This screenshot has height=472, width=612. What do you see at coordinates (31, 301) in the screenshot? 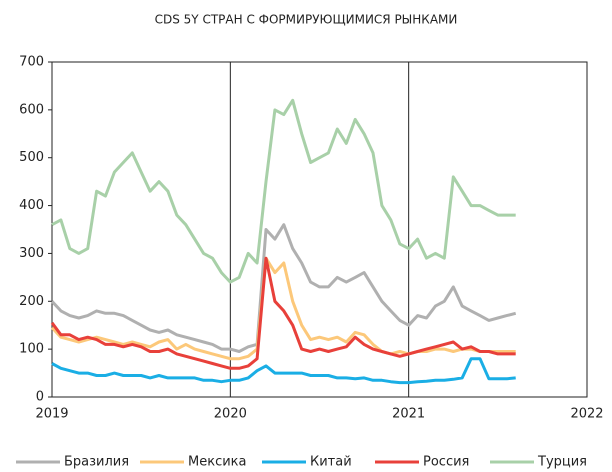
I see `y-tick-label: 200` at bounding box center [31, 301].